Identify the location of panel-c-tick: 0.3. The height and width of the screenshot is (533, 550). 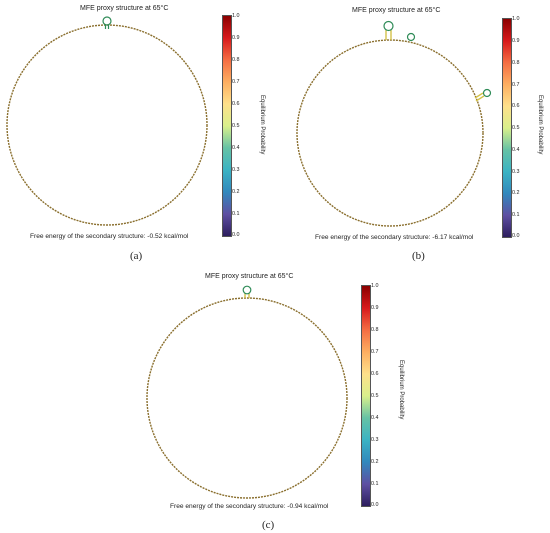
(375, 440).